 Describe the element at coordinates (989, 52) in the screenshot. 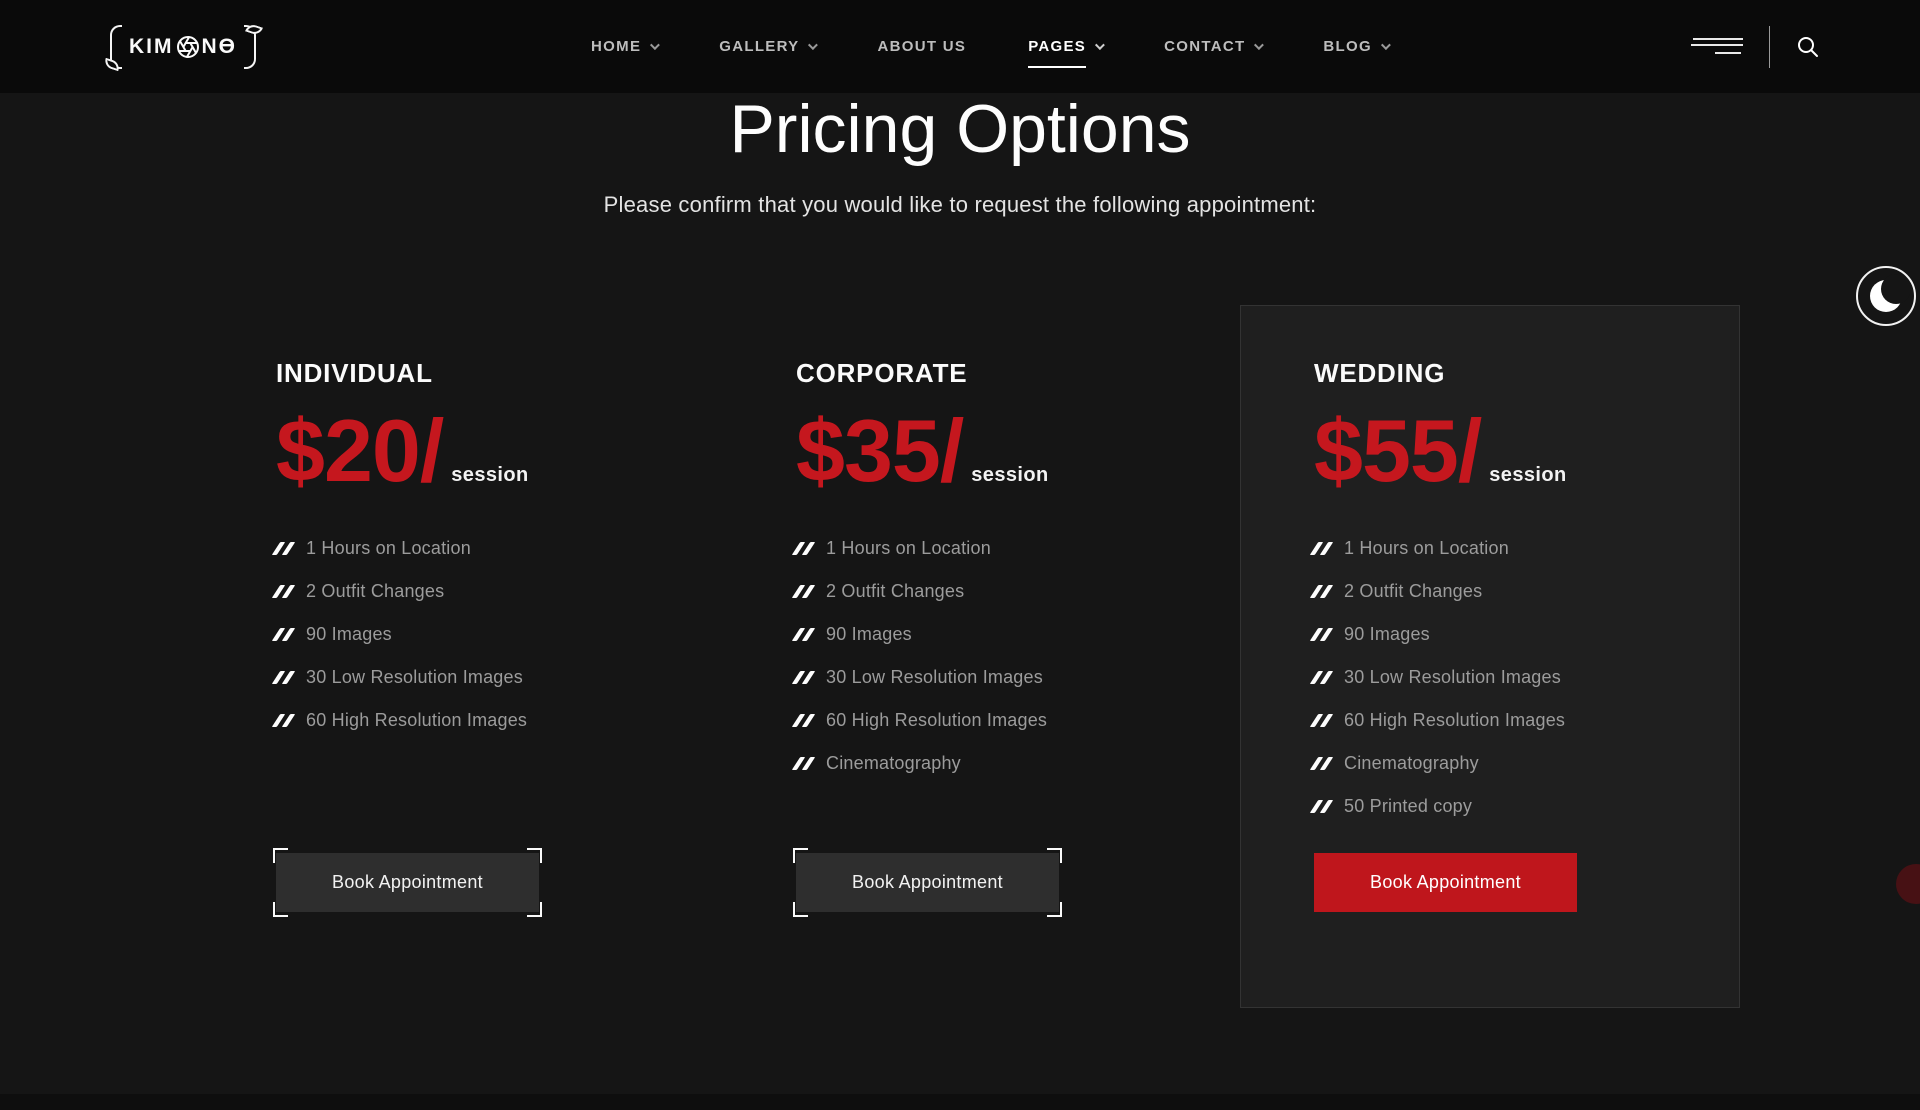

I see `main-nav: HOME GALLERY ABOUT US PAGES CONTACT BLOG` at that location.